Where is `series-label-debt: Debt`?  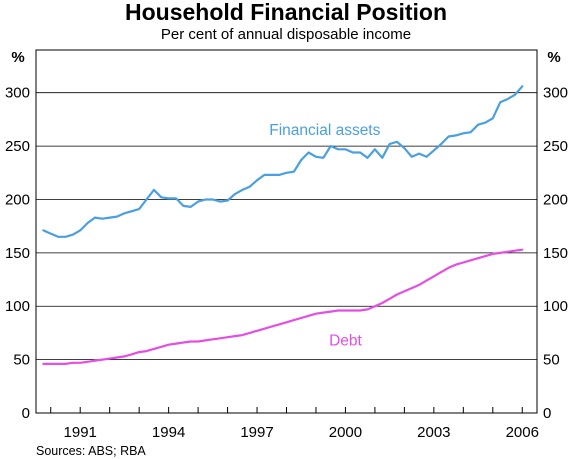
series-label-debt: Debt is located at coordinates (345, 340).